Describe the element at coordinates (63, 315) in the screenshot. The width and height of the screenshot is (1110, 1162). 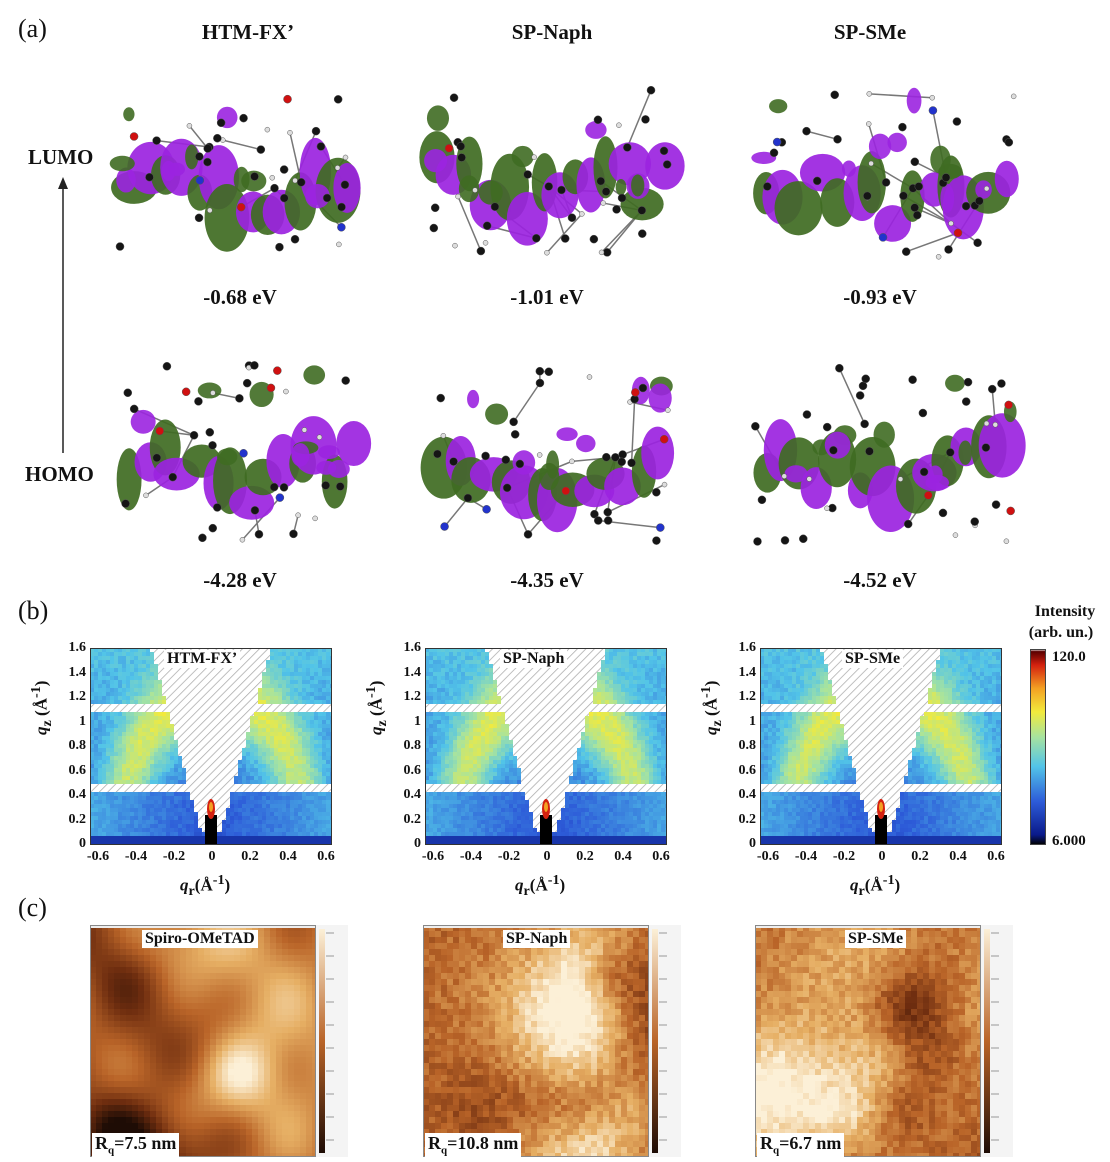
I see `energy-arrow` at that location.